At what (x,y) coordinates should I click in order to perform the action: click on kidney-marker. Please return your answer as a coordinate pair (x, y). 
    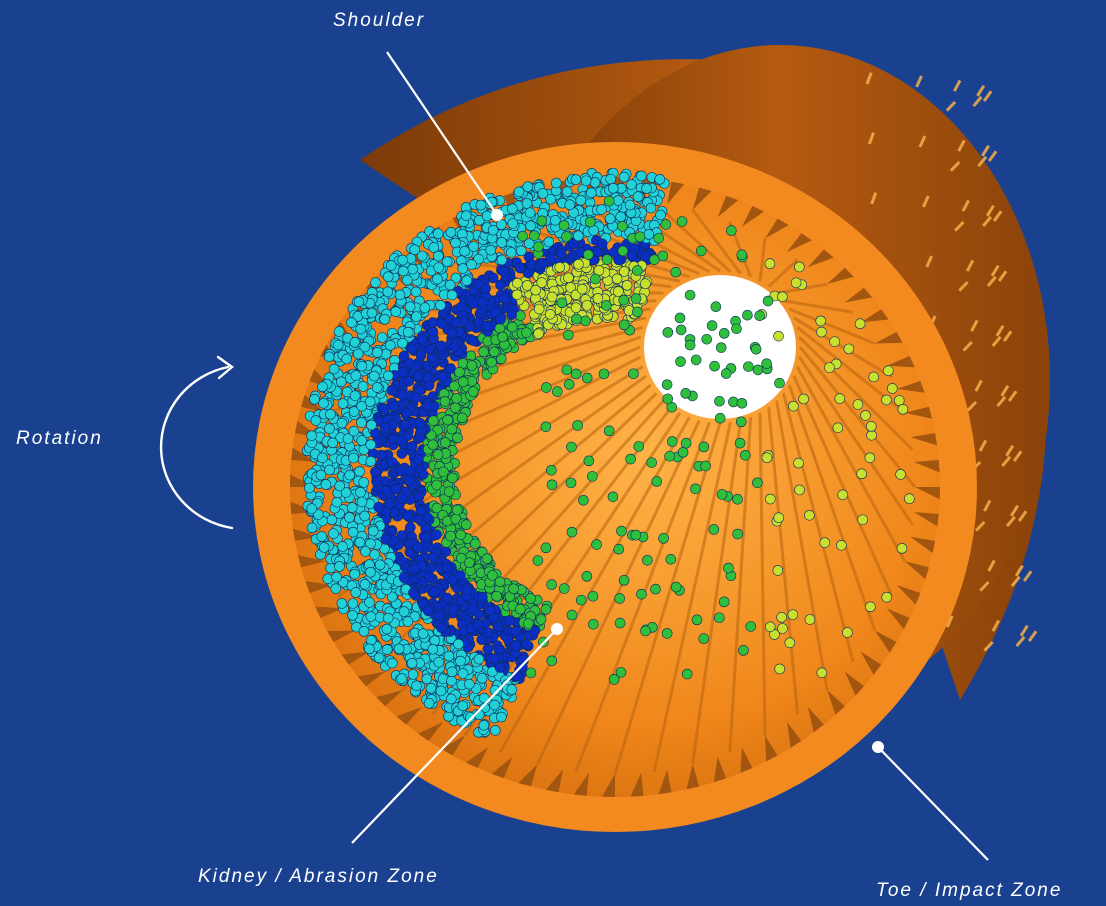
    Looking at the image, I should click on (557, 629).